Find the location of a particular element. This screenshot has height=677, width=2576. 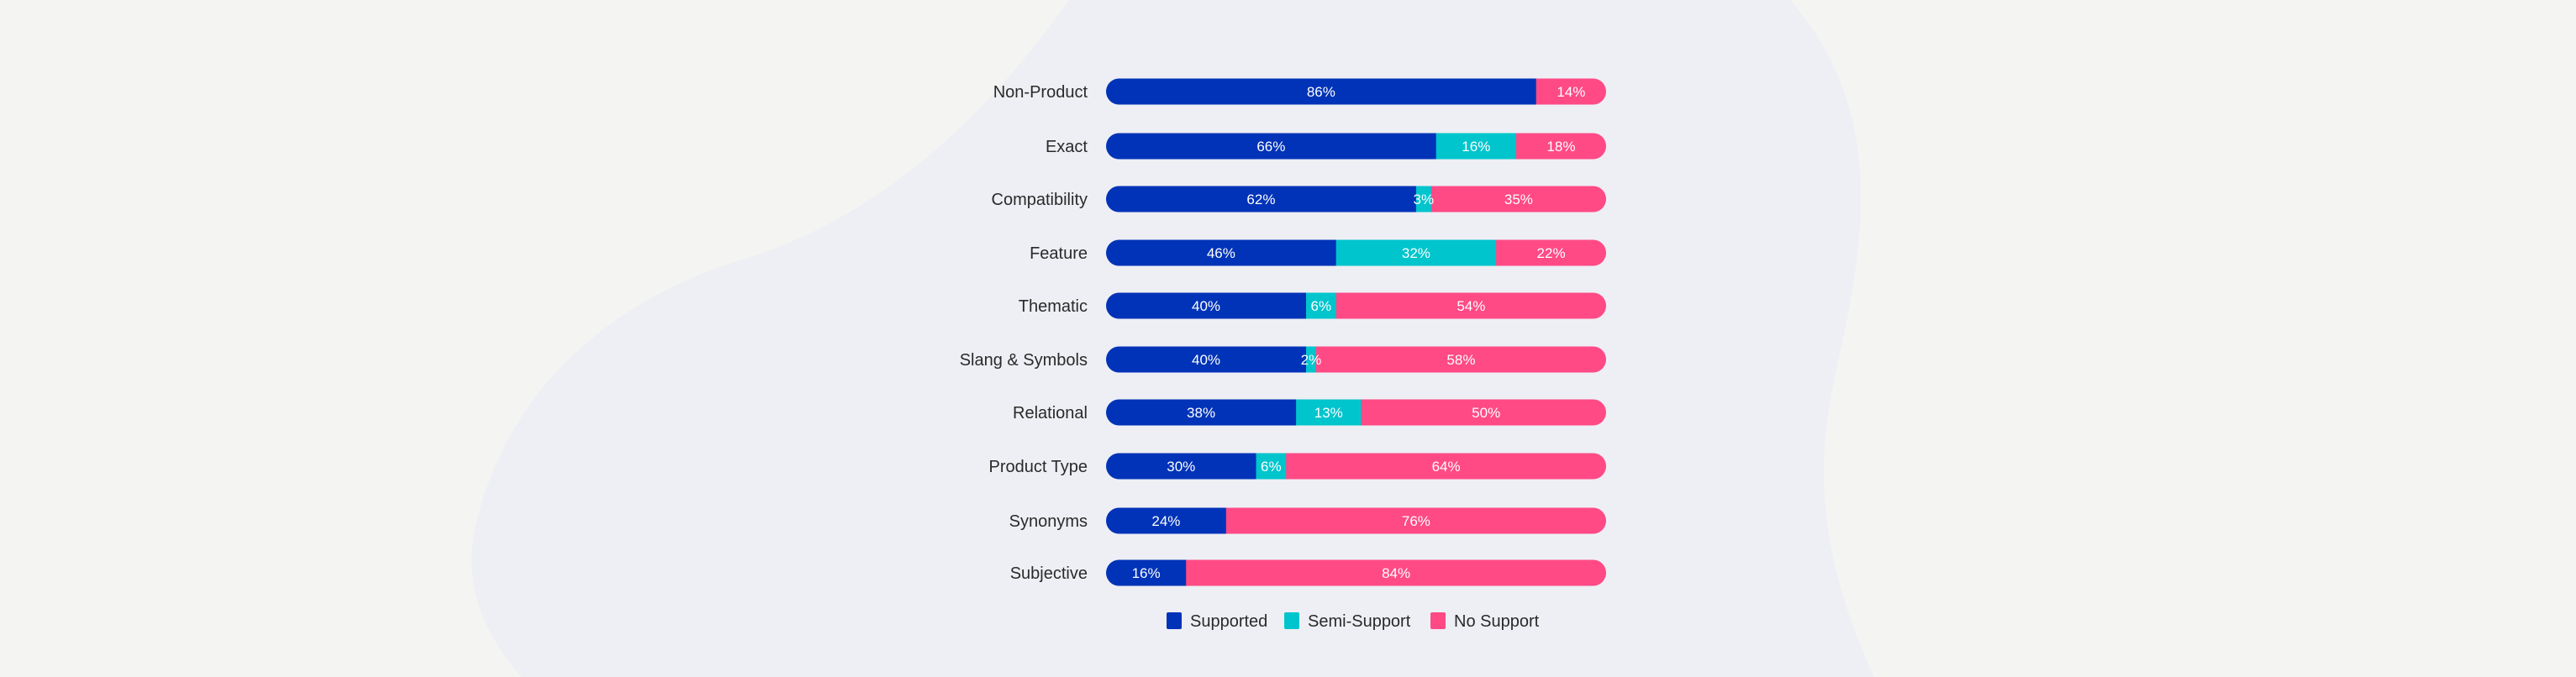

data-label: 46% is located at coordinates (1221, 253).